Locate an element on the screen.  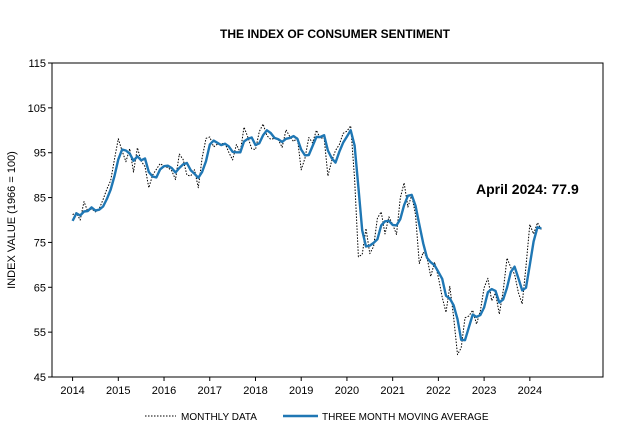
x-tick-label: 2016 is located at coordinates (164, 391).